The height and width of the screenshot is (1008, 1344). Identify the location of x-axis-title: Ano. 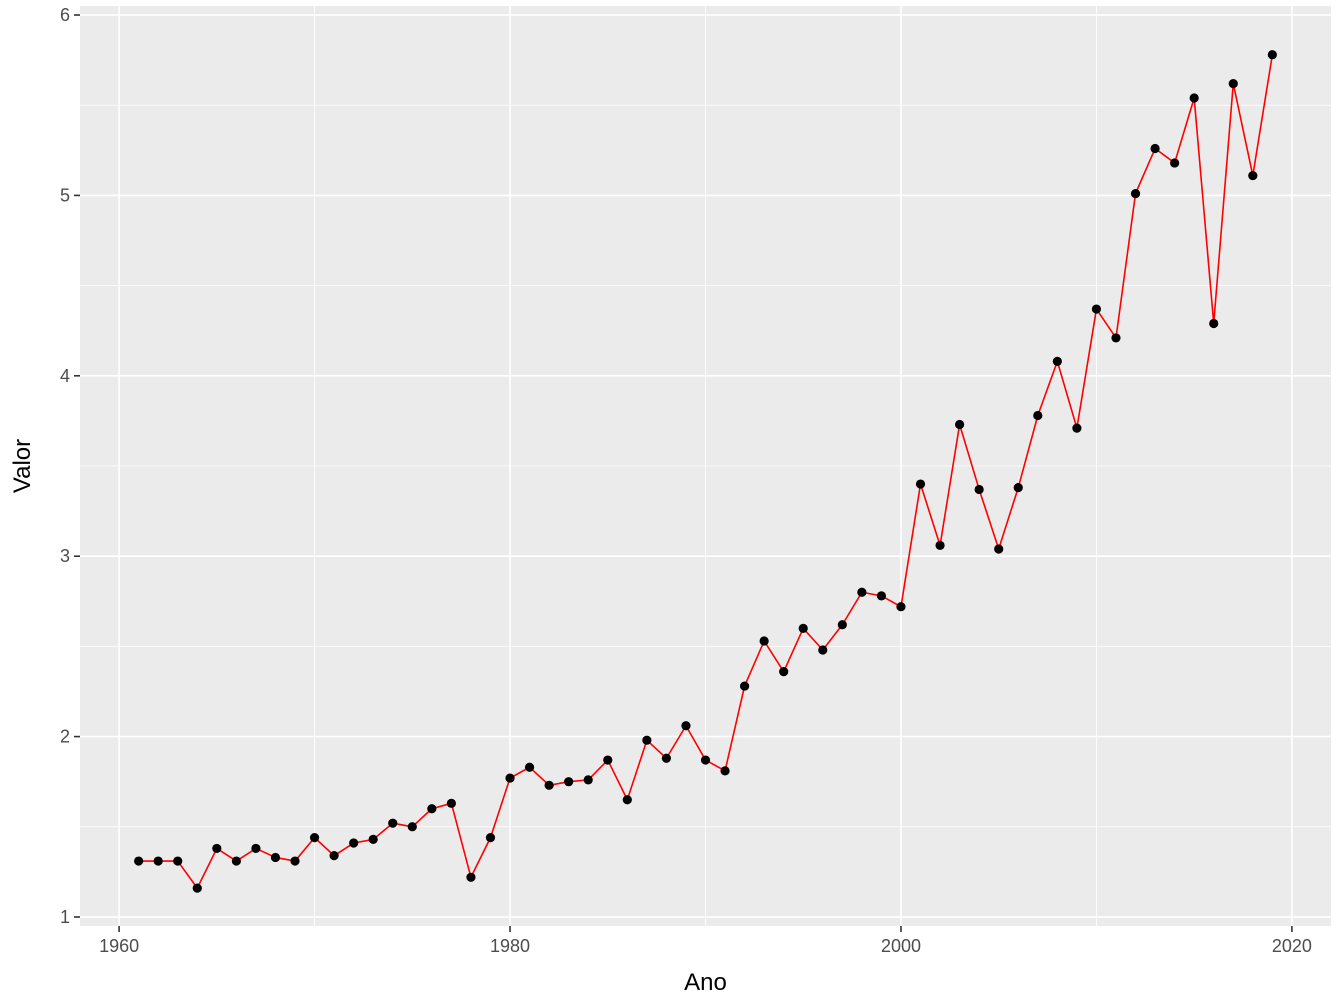
(705, 982).